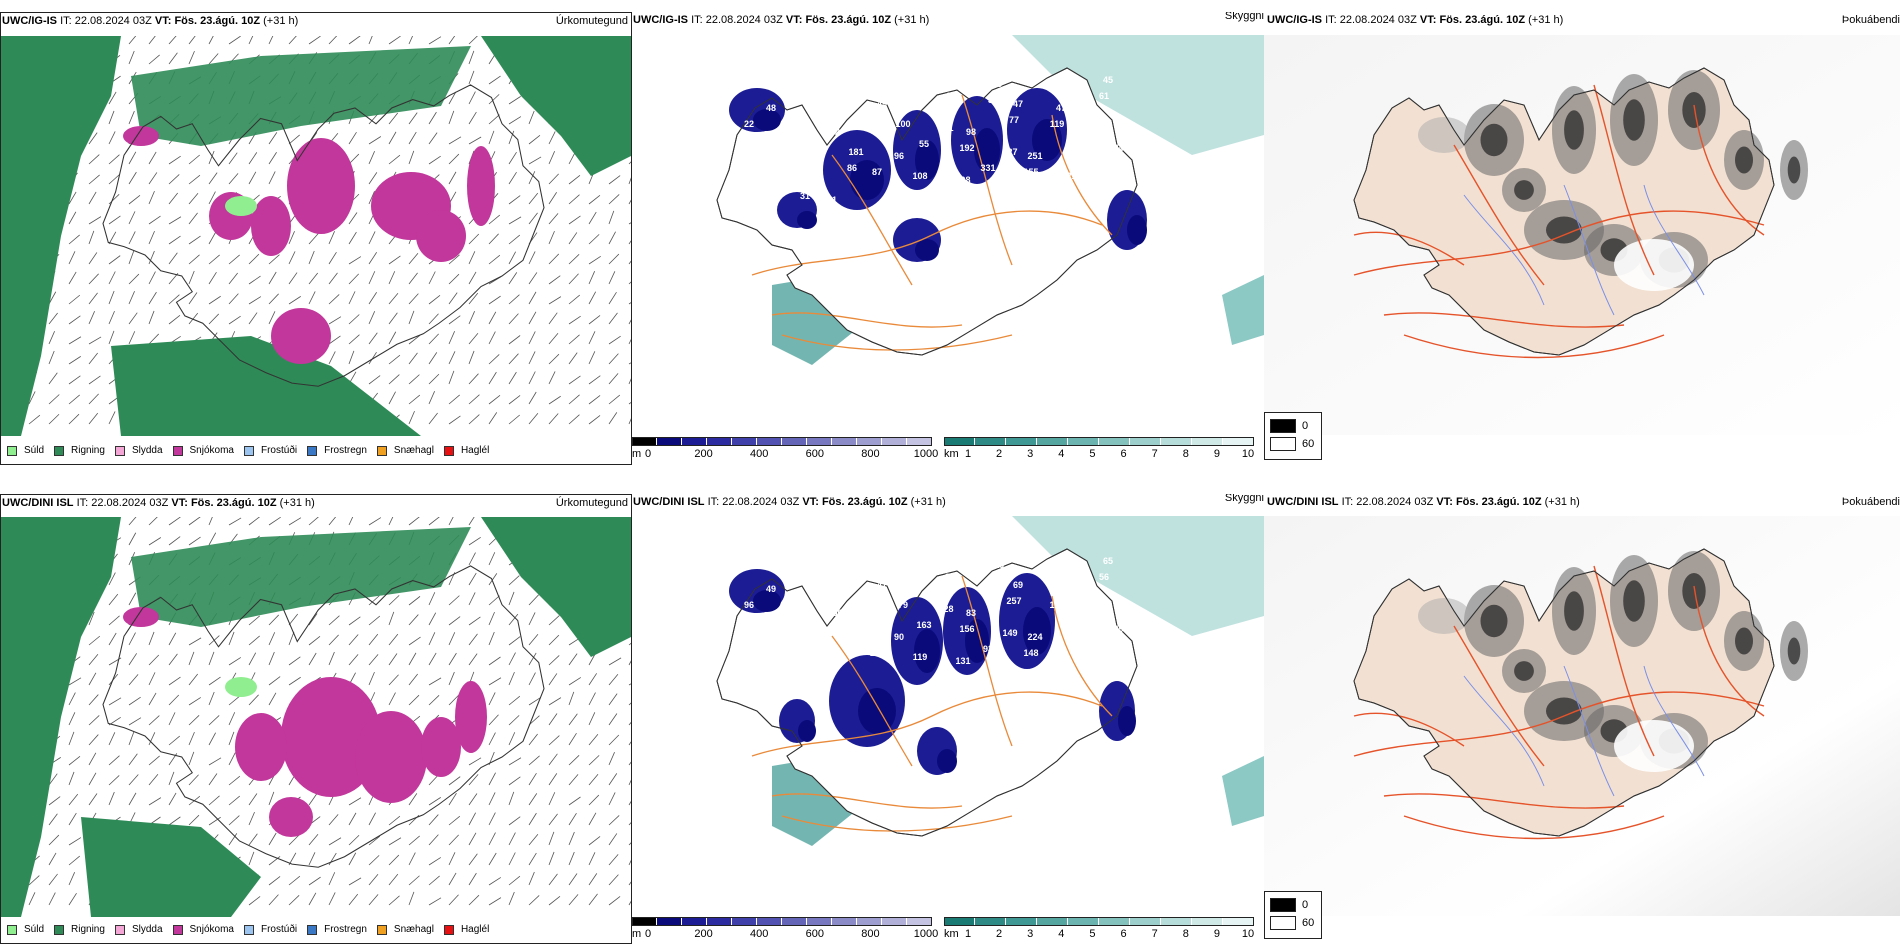 The image size is (1900, 950). I want to click on cloud-base-value: 42, so click(835, 132).